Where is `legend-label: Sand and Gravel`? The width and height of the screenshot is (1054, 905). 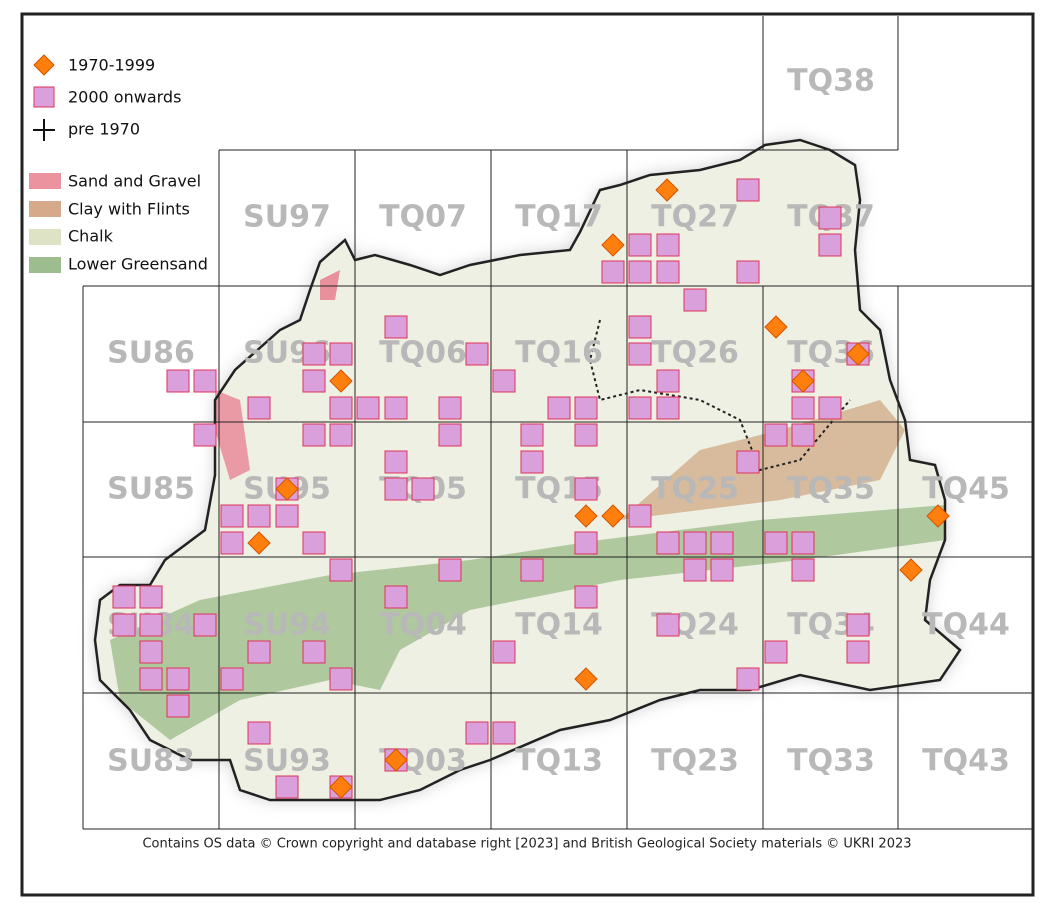
legend-label: Sand and Gravel is located at coordinates (134, 181).